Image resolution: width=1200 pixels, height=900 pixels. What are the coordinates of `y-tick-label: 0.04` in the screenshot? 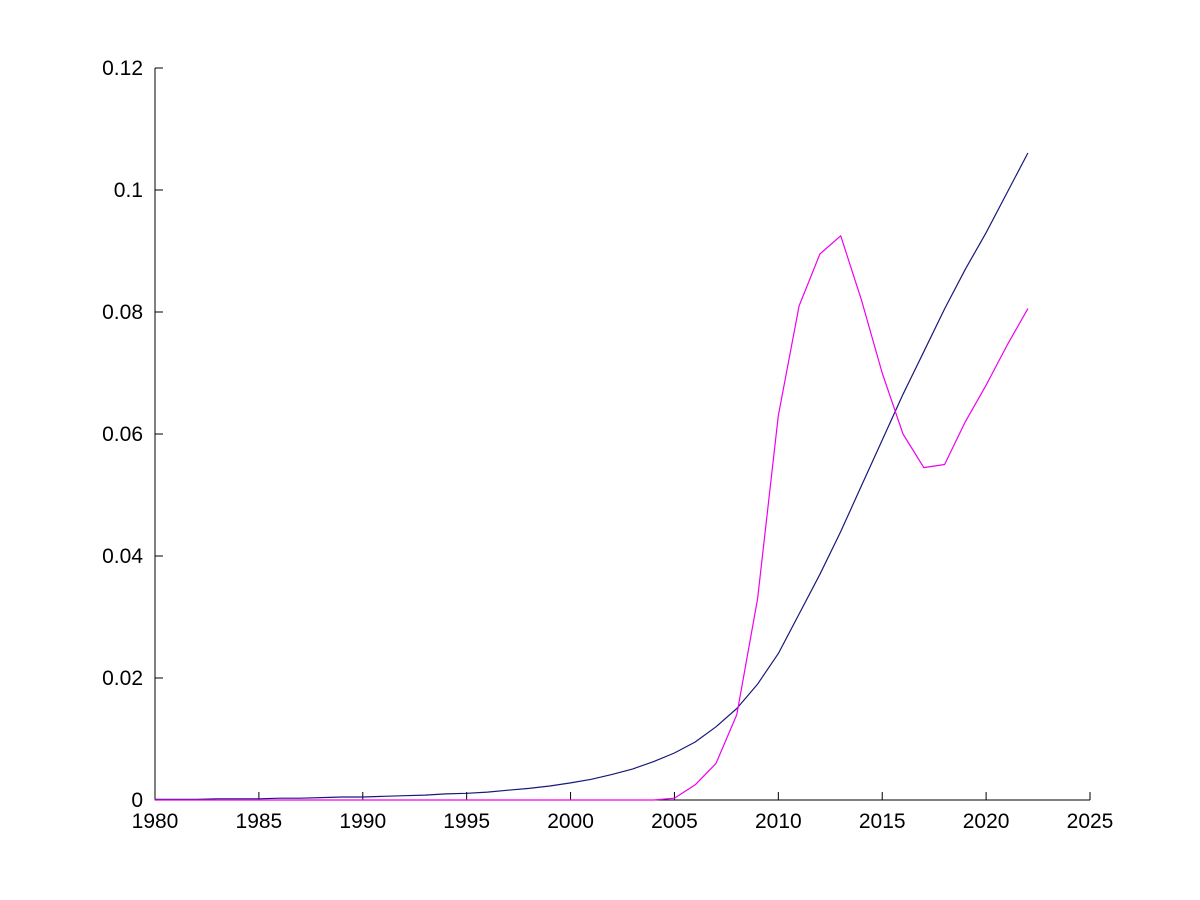 It's located at (122, 556).